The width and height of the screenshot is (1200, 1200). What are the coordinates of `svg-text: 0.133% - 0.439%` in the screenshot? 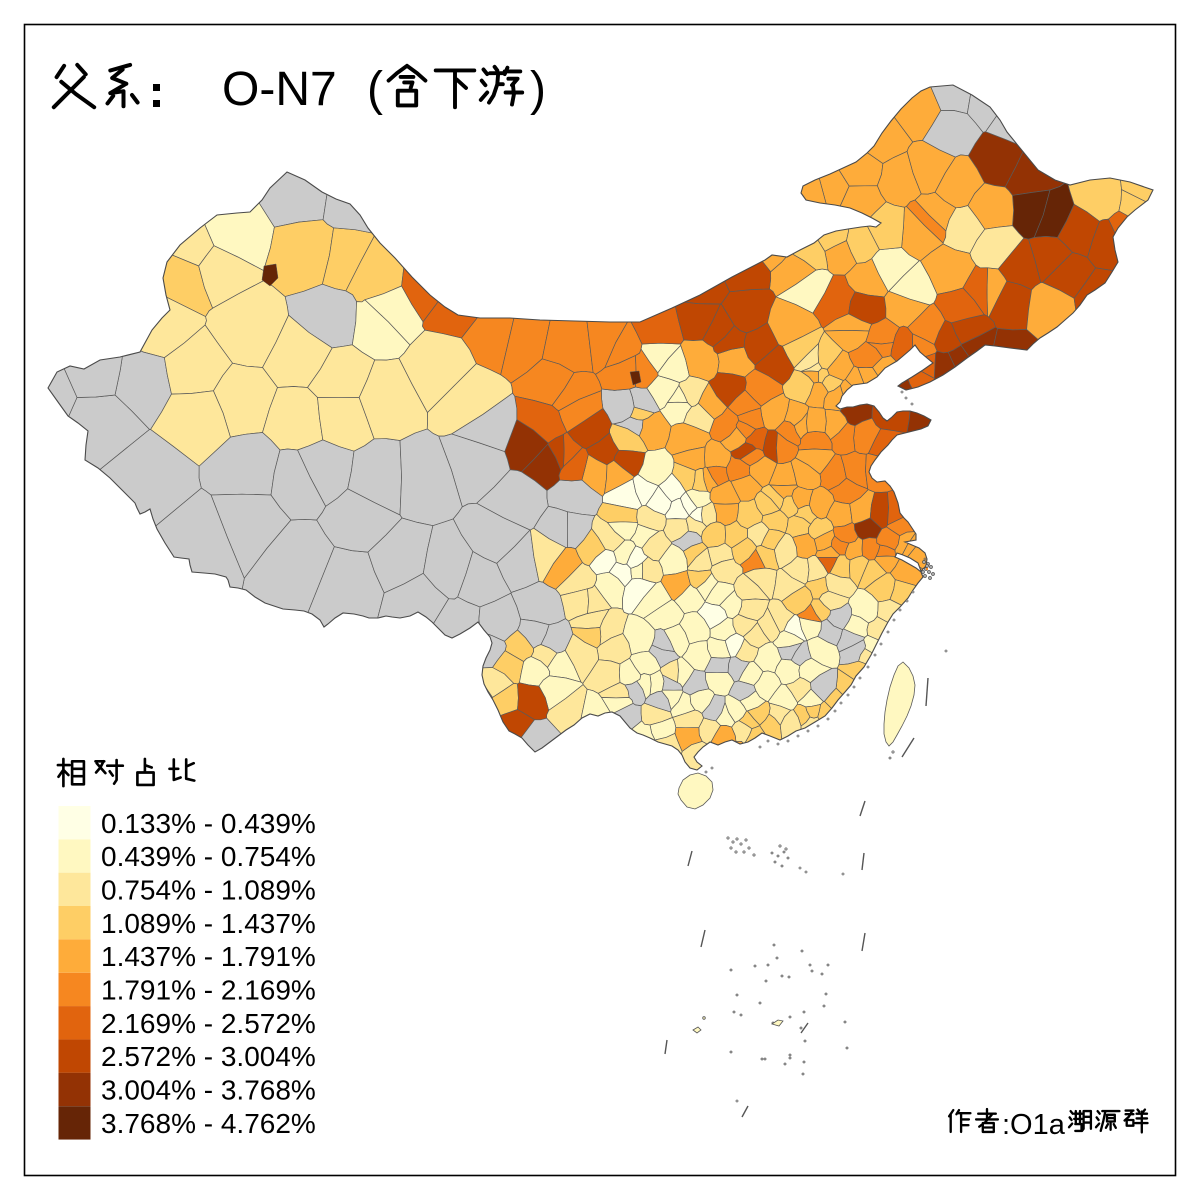 It's located at (208, 823).